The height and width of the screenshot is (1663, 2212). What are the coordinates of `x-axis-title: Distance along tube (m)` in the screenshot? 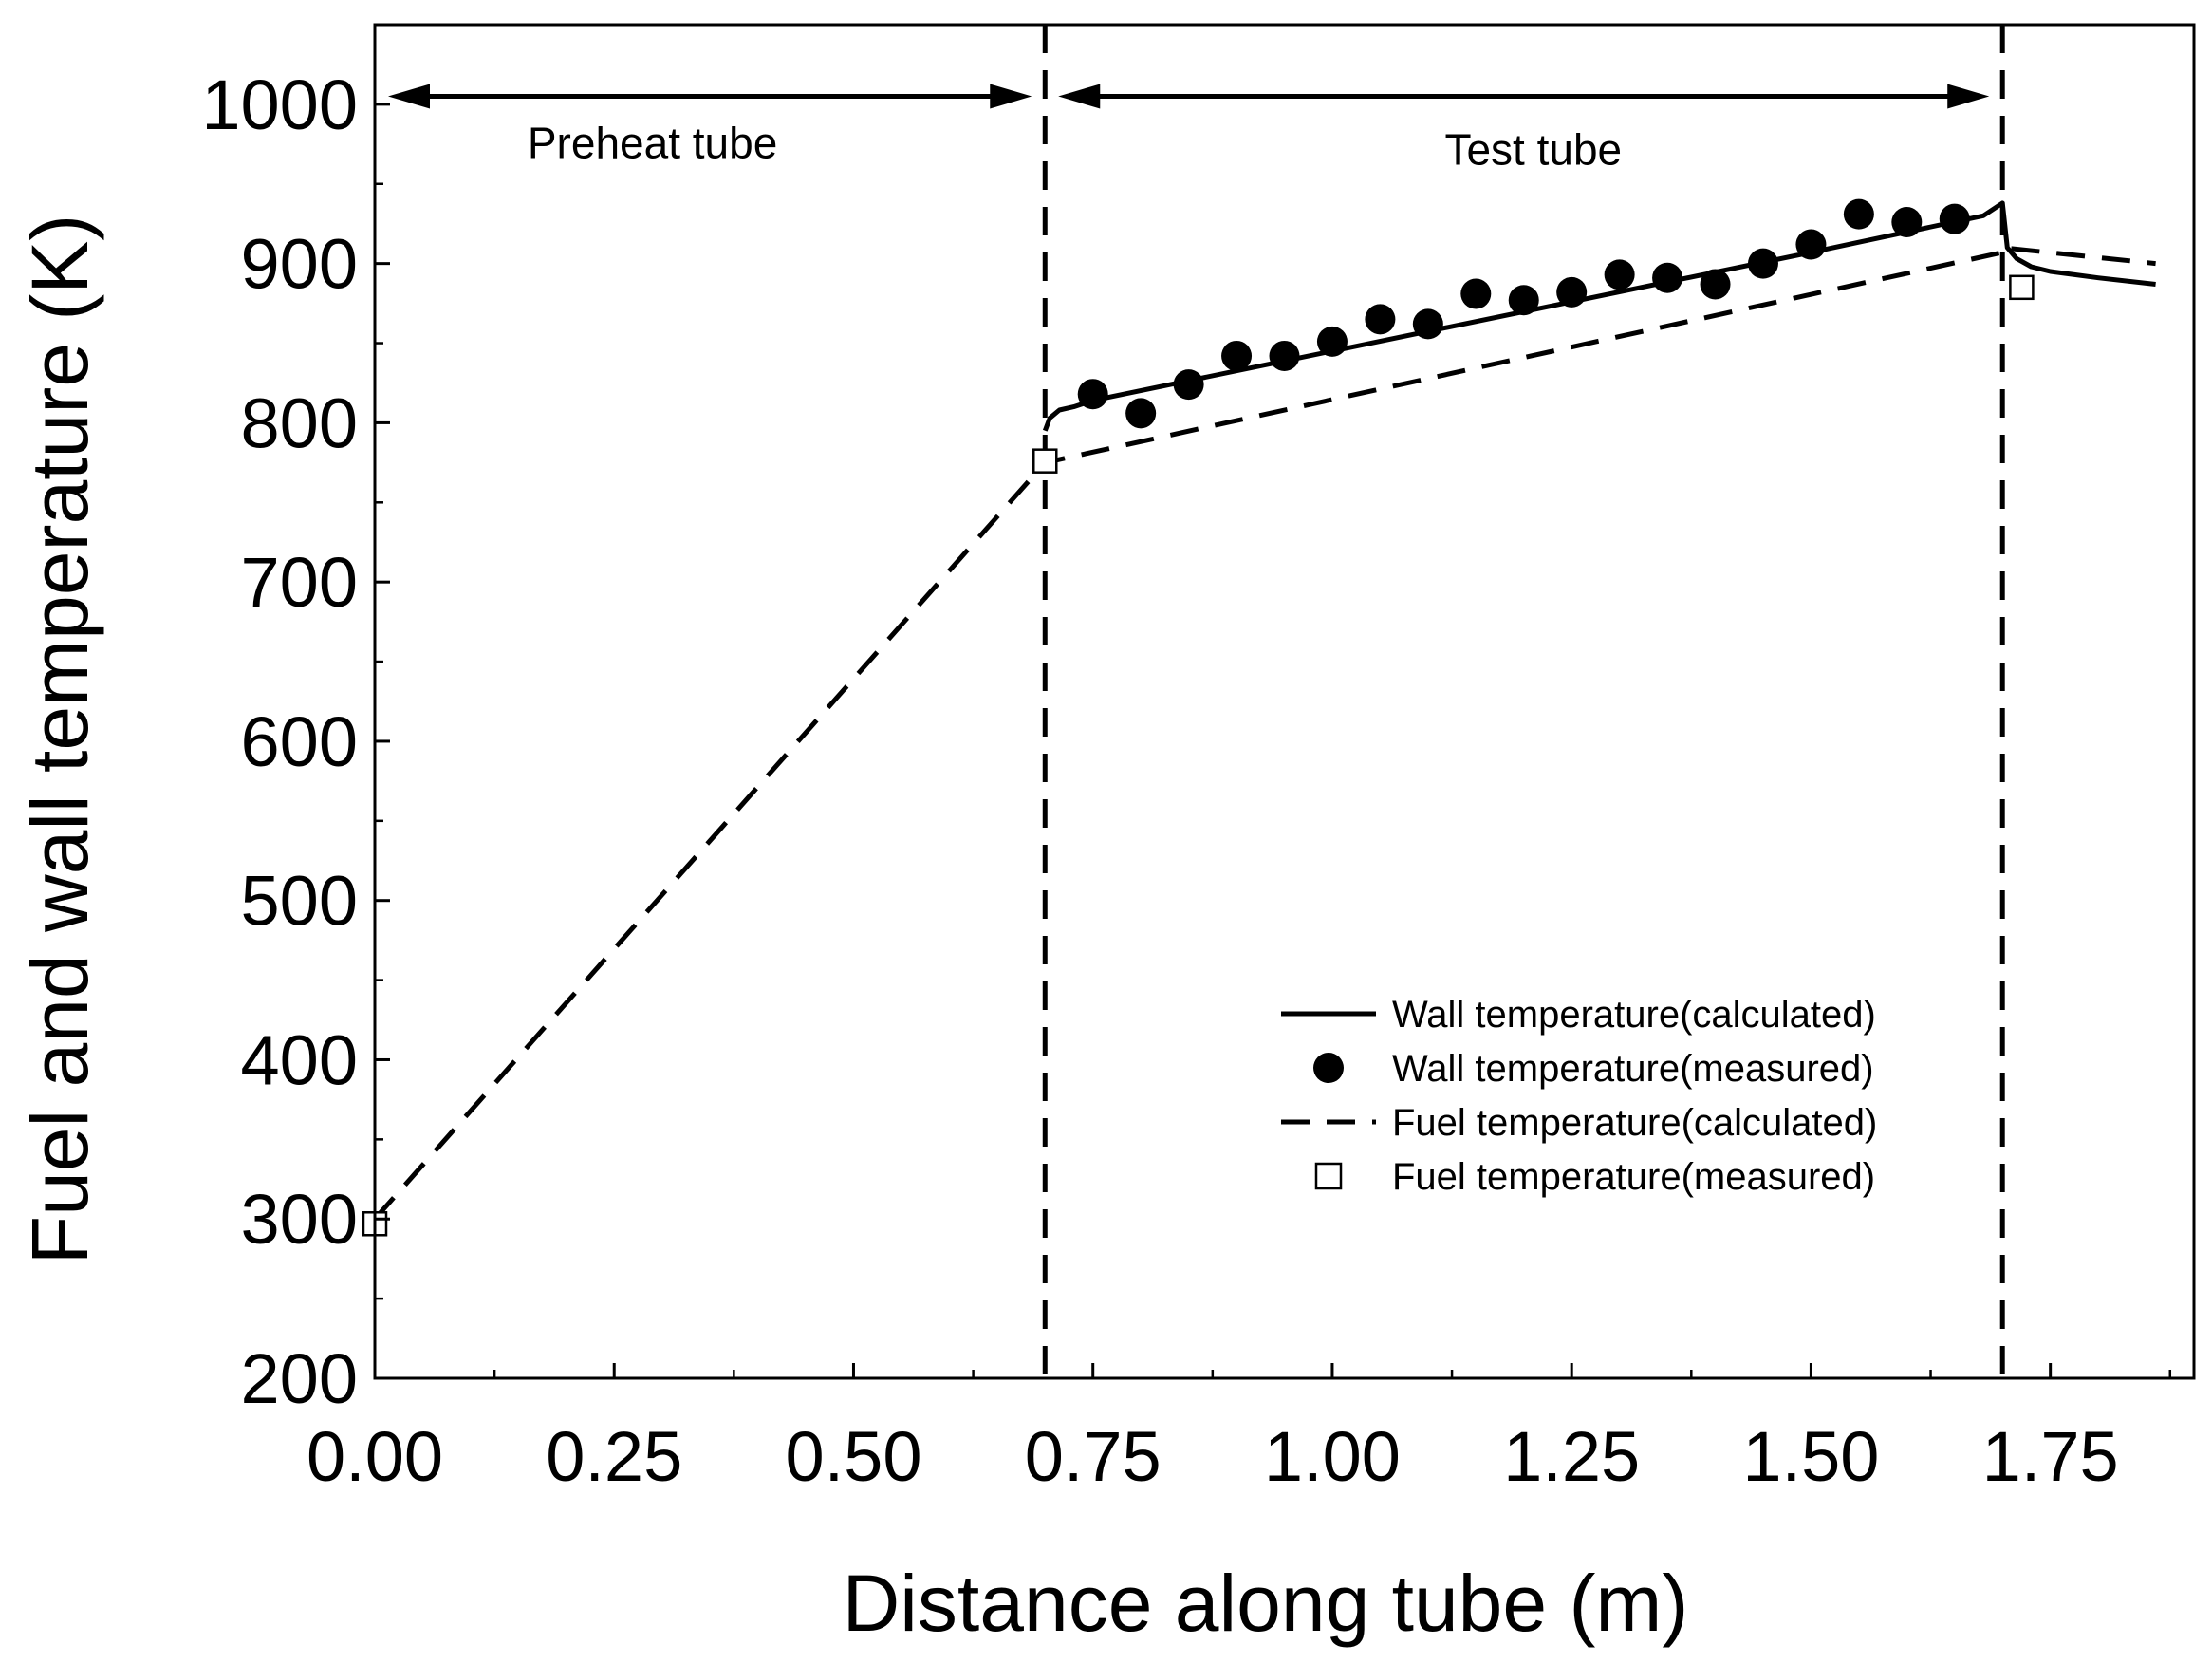 It's located at (1266, 1604).